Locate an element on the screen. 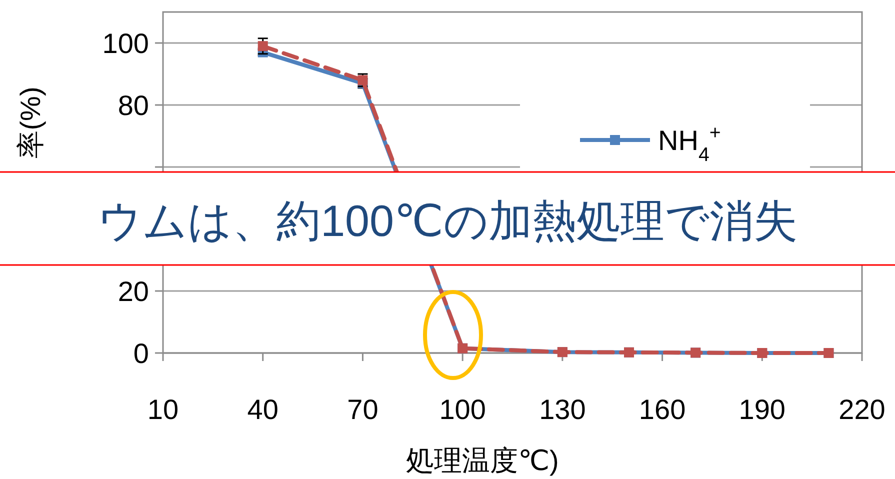 The height and width of the screenshot is (479, 895). x-tick-label: 70 is located at coordinates (362, 409).